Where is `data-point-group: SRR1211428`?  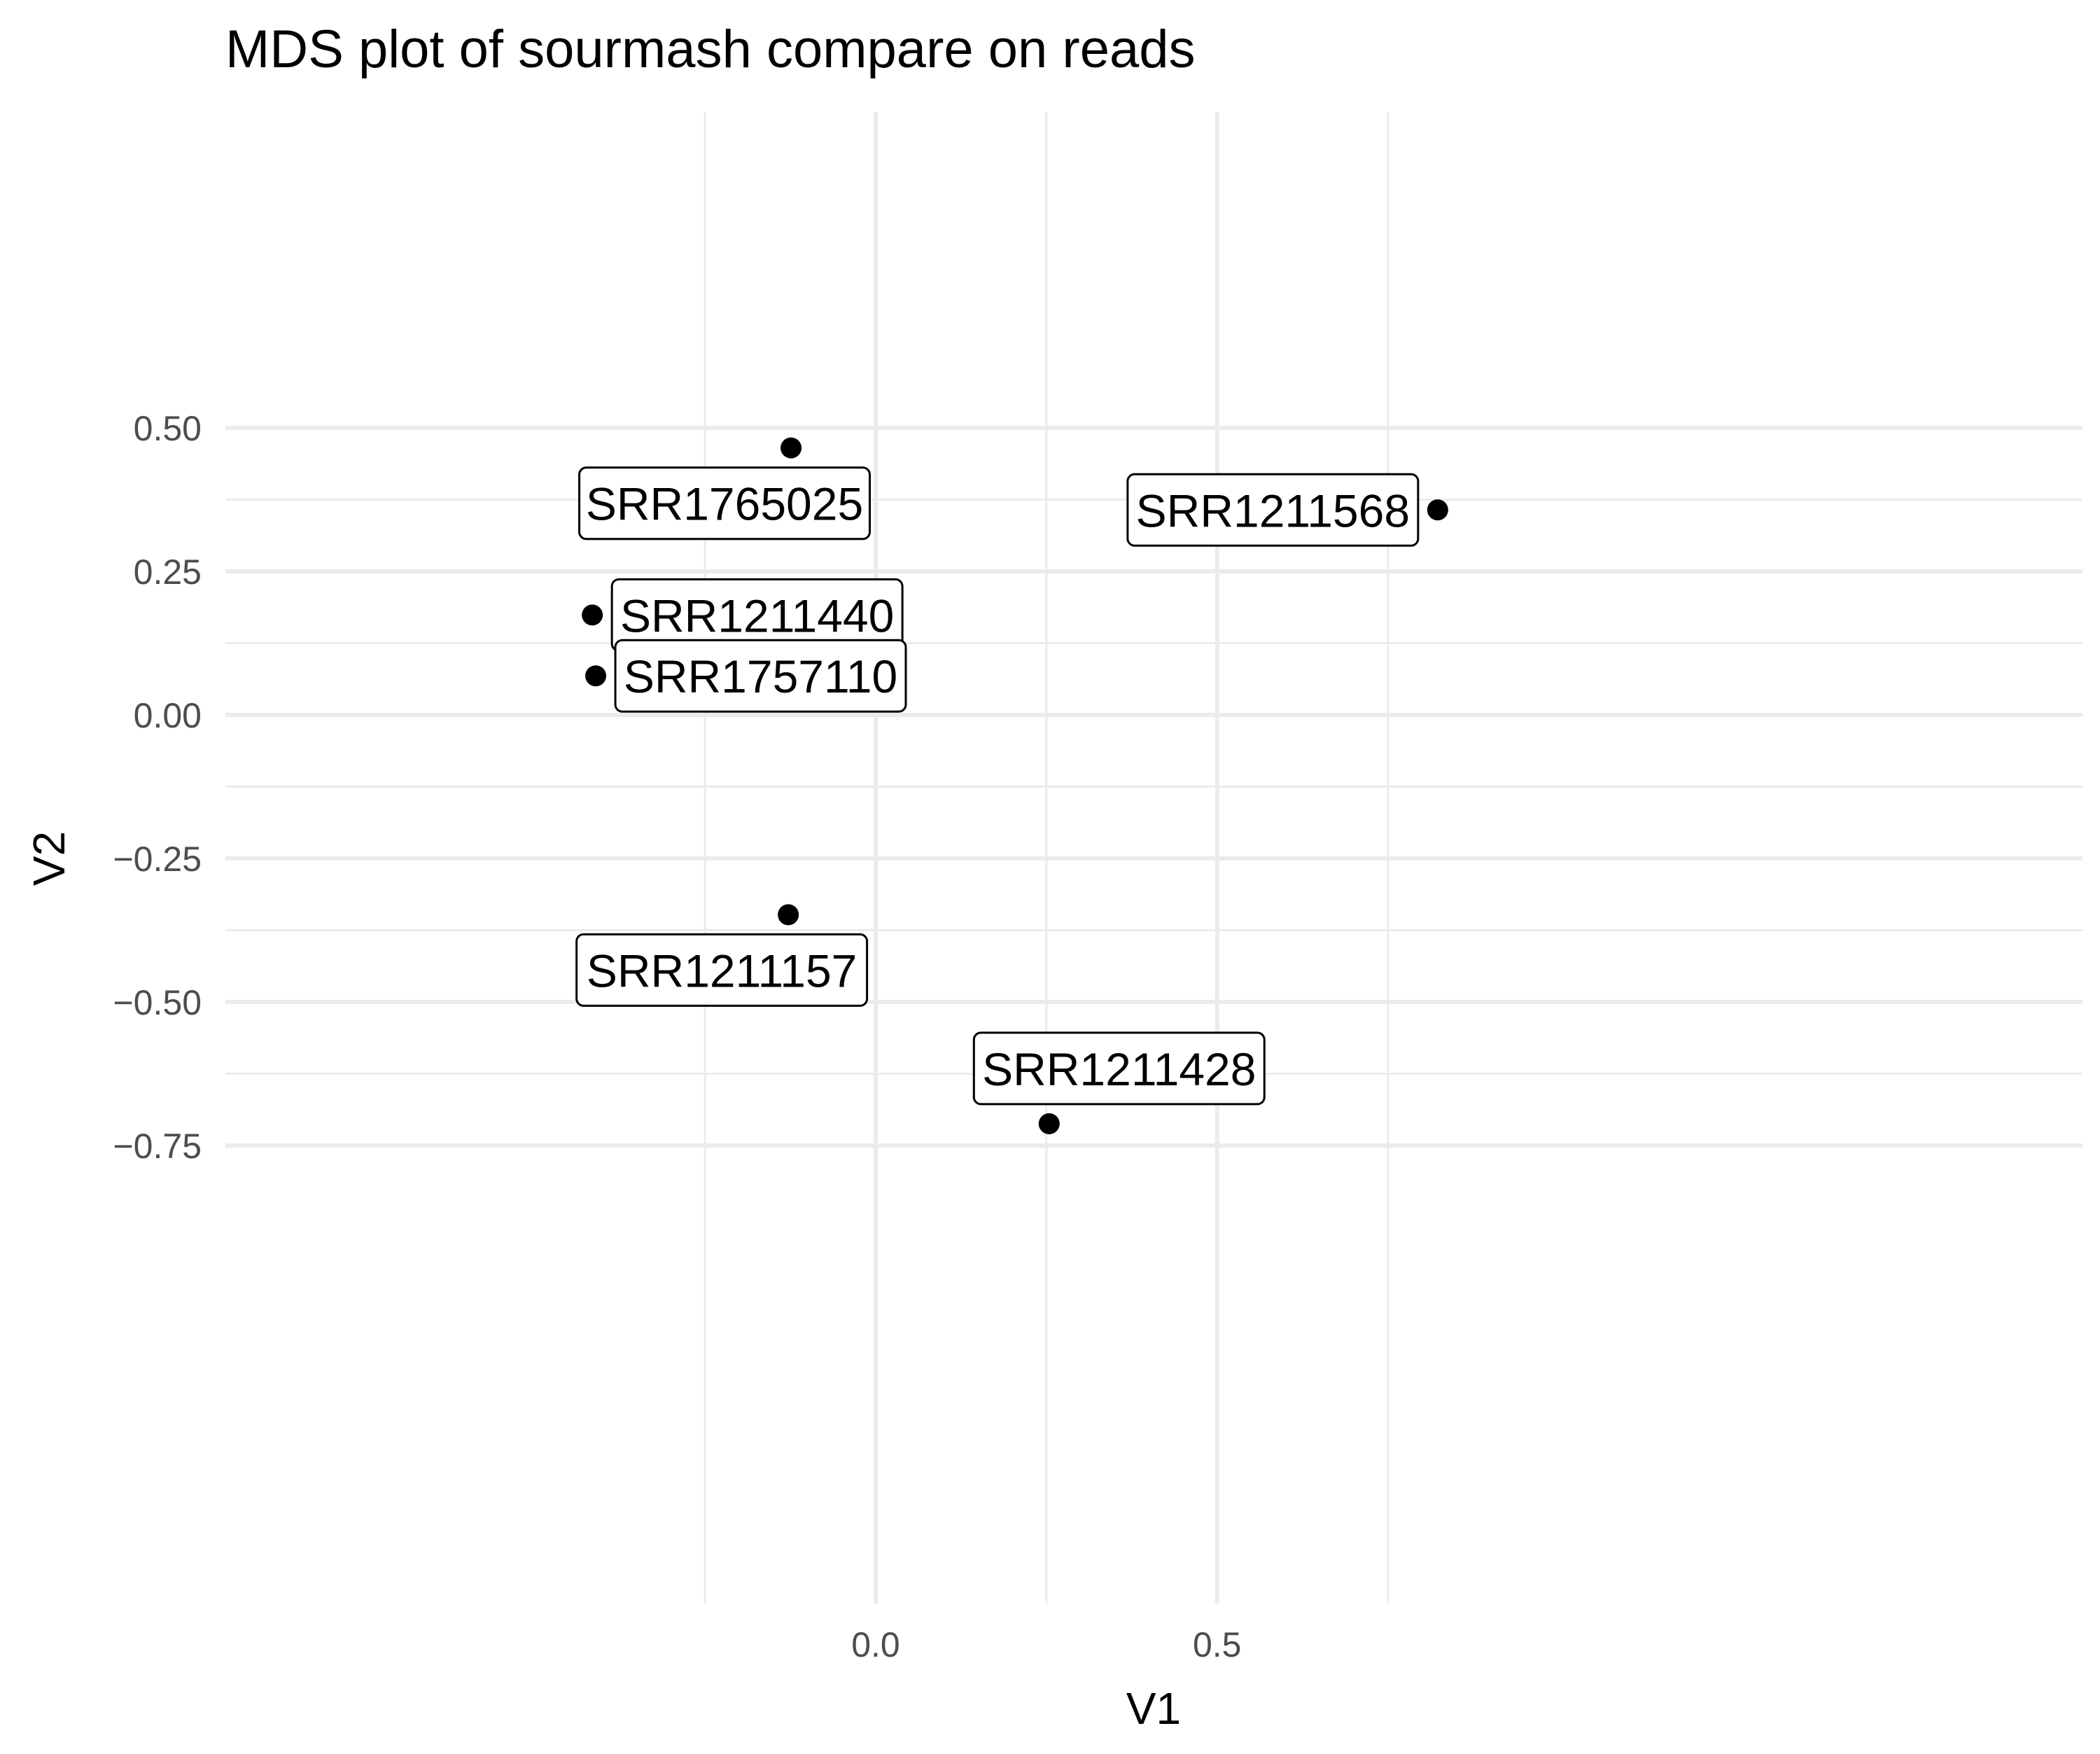
data-point-group: SRR1211428 is located at coordinates (1119, 1082).